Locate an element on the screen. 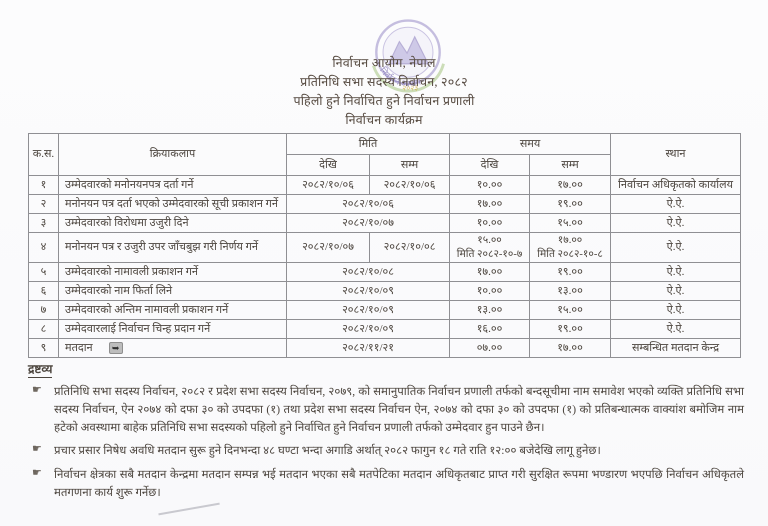  time-from-date-note: मिति २०८२-१०-७ is located at coordinates (489, 254).